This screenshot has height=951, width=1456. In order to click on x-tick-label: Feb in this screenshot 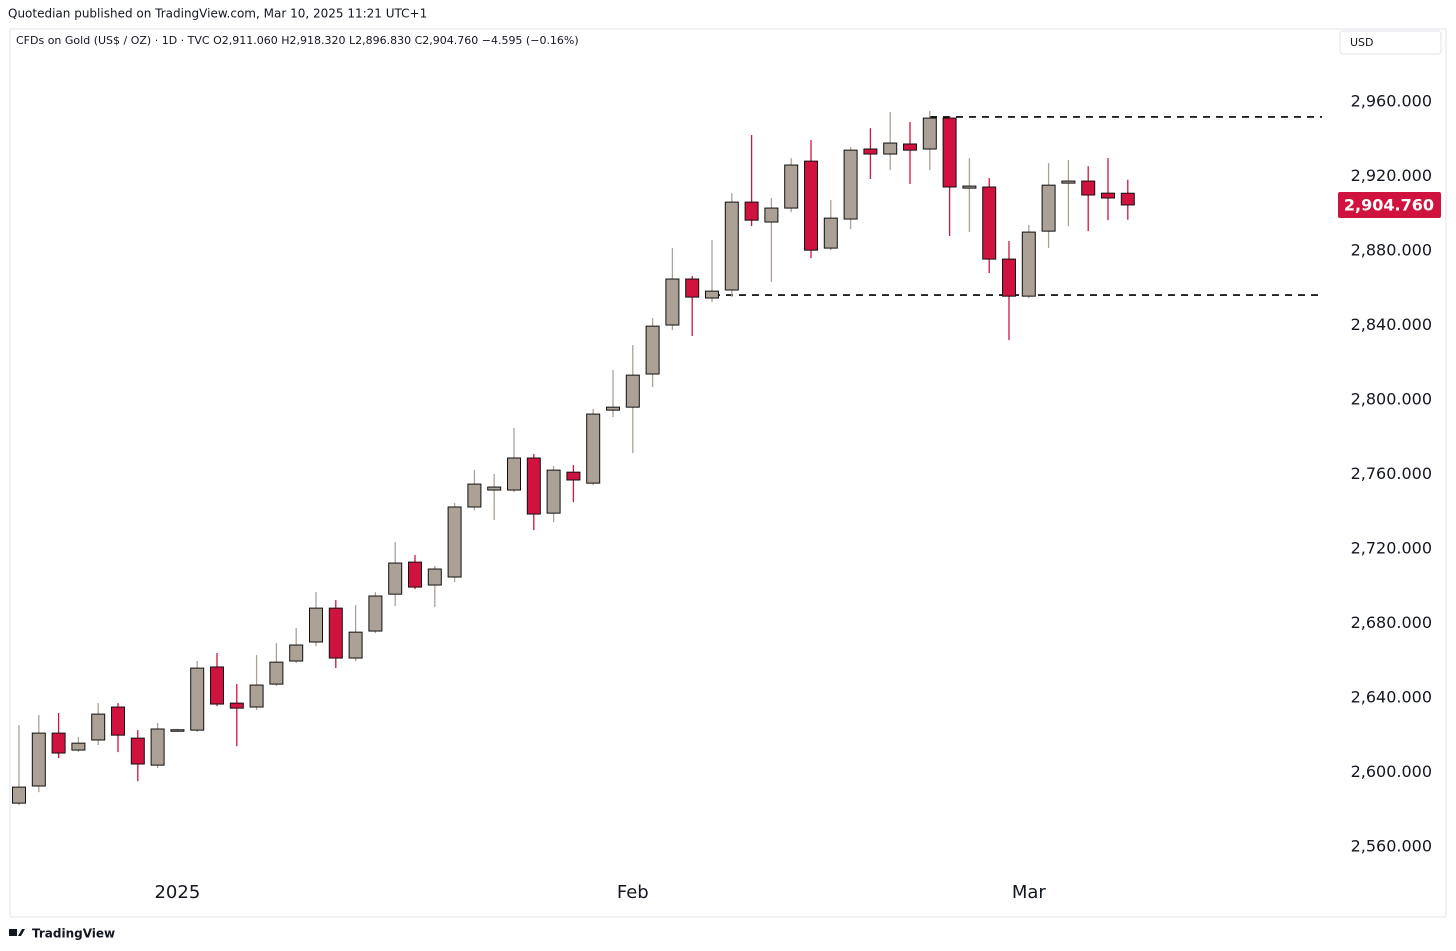, I will do `click(633, 892)`.